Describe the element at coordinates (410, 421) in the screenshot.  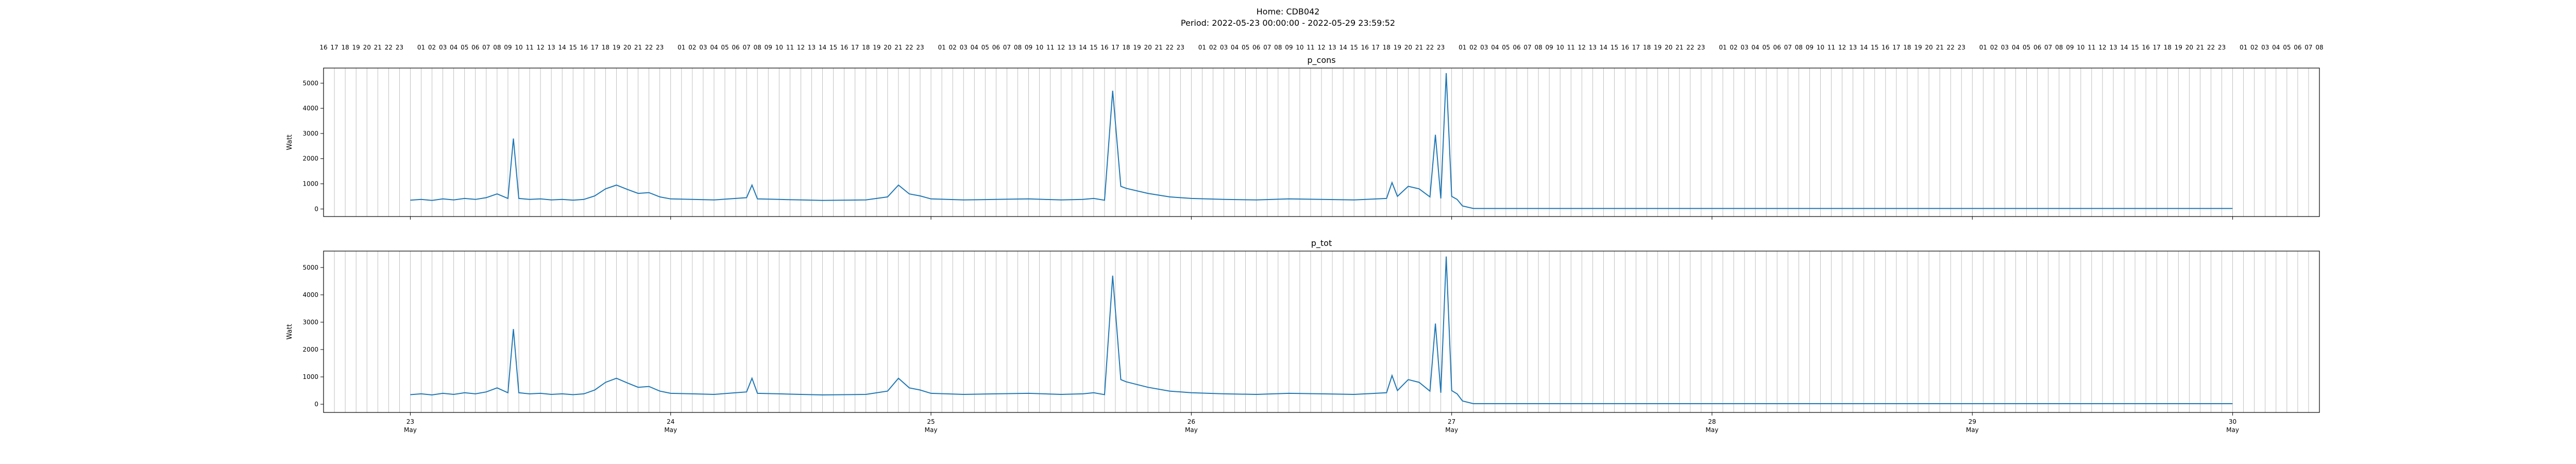
I see `x-tick-label-day: 23` at that location.